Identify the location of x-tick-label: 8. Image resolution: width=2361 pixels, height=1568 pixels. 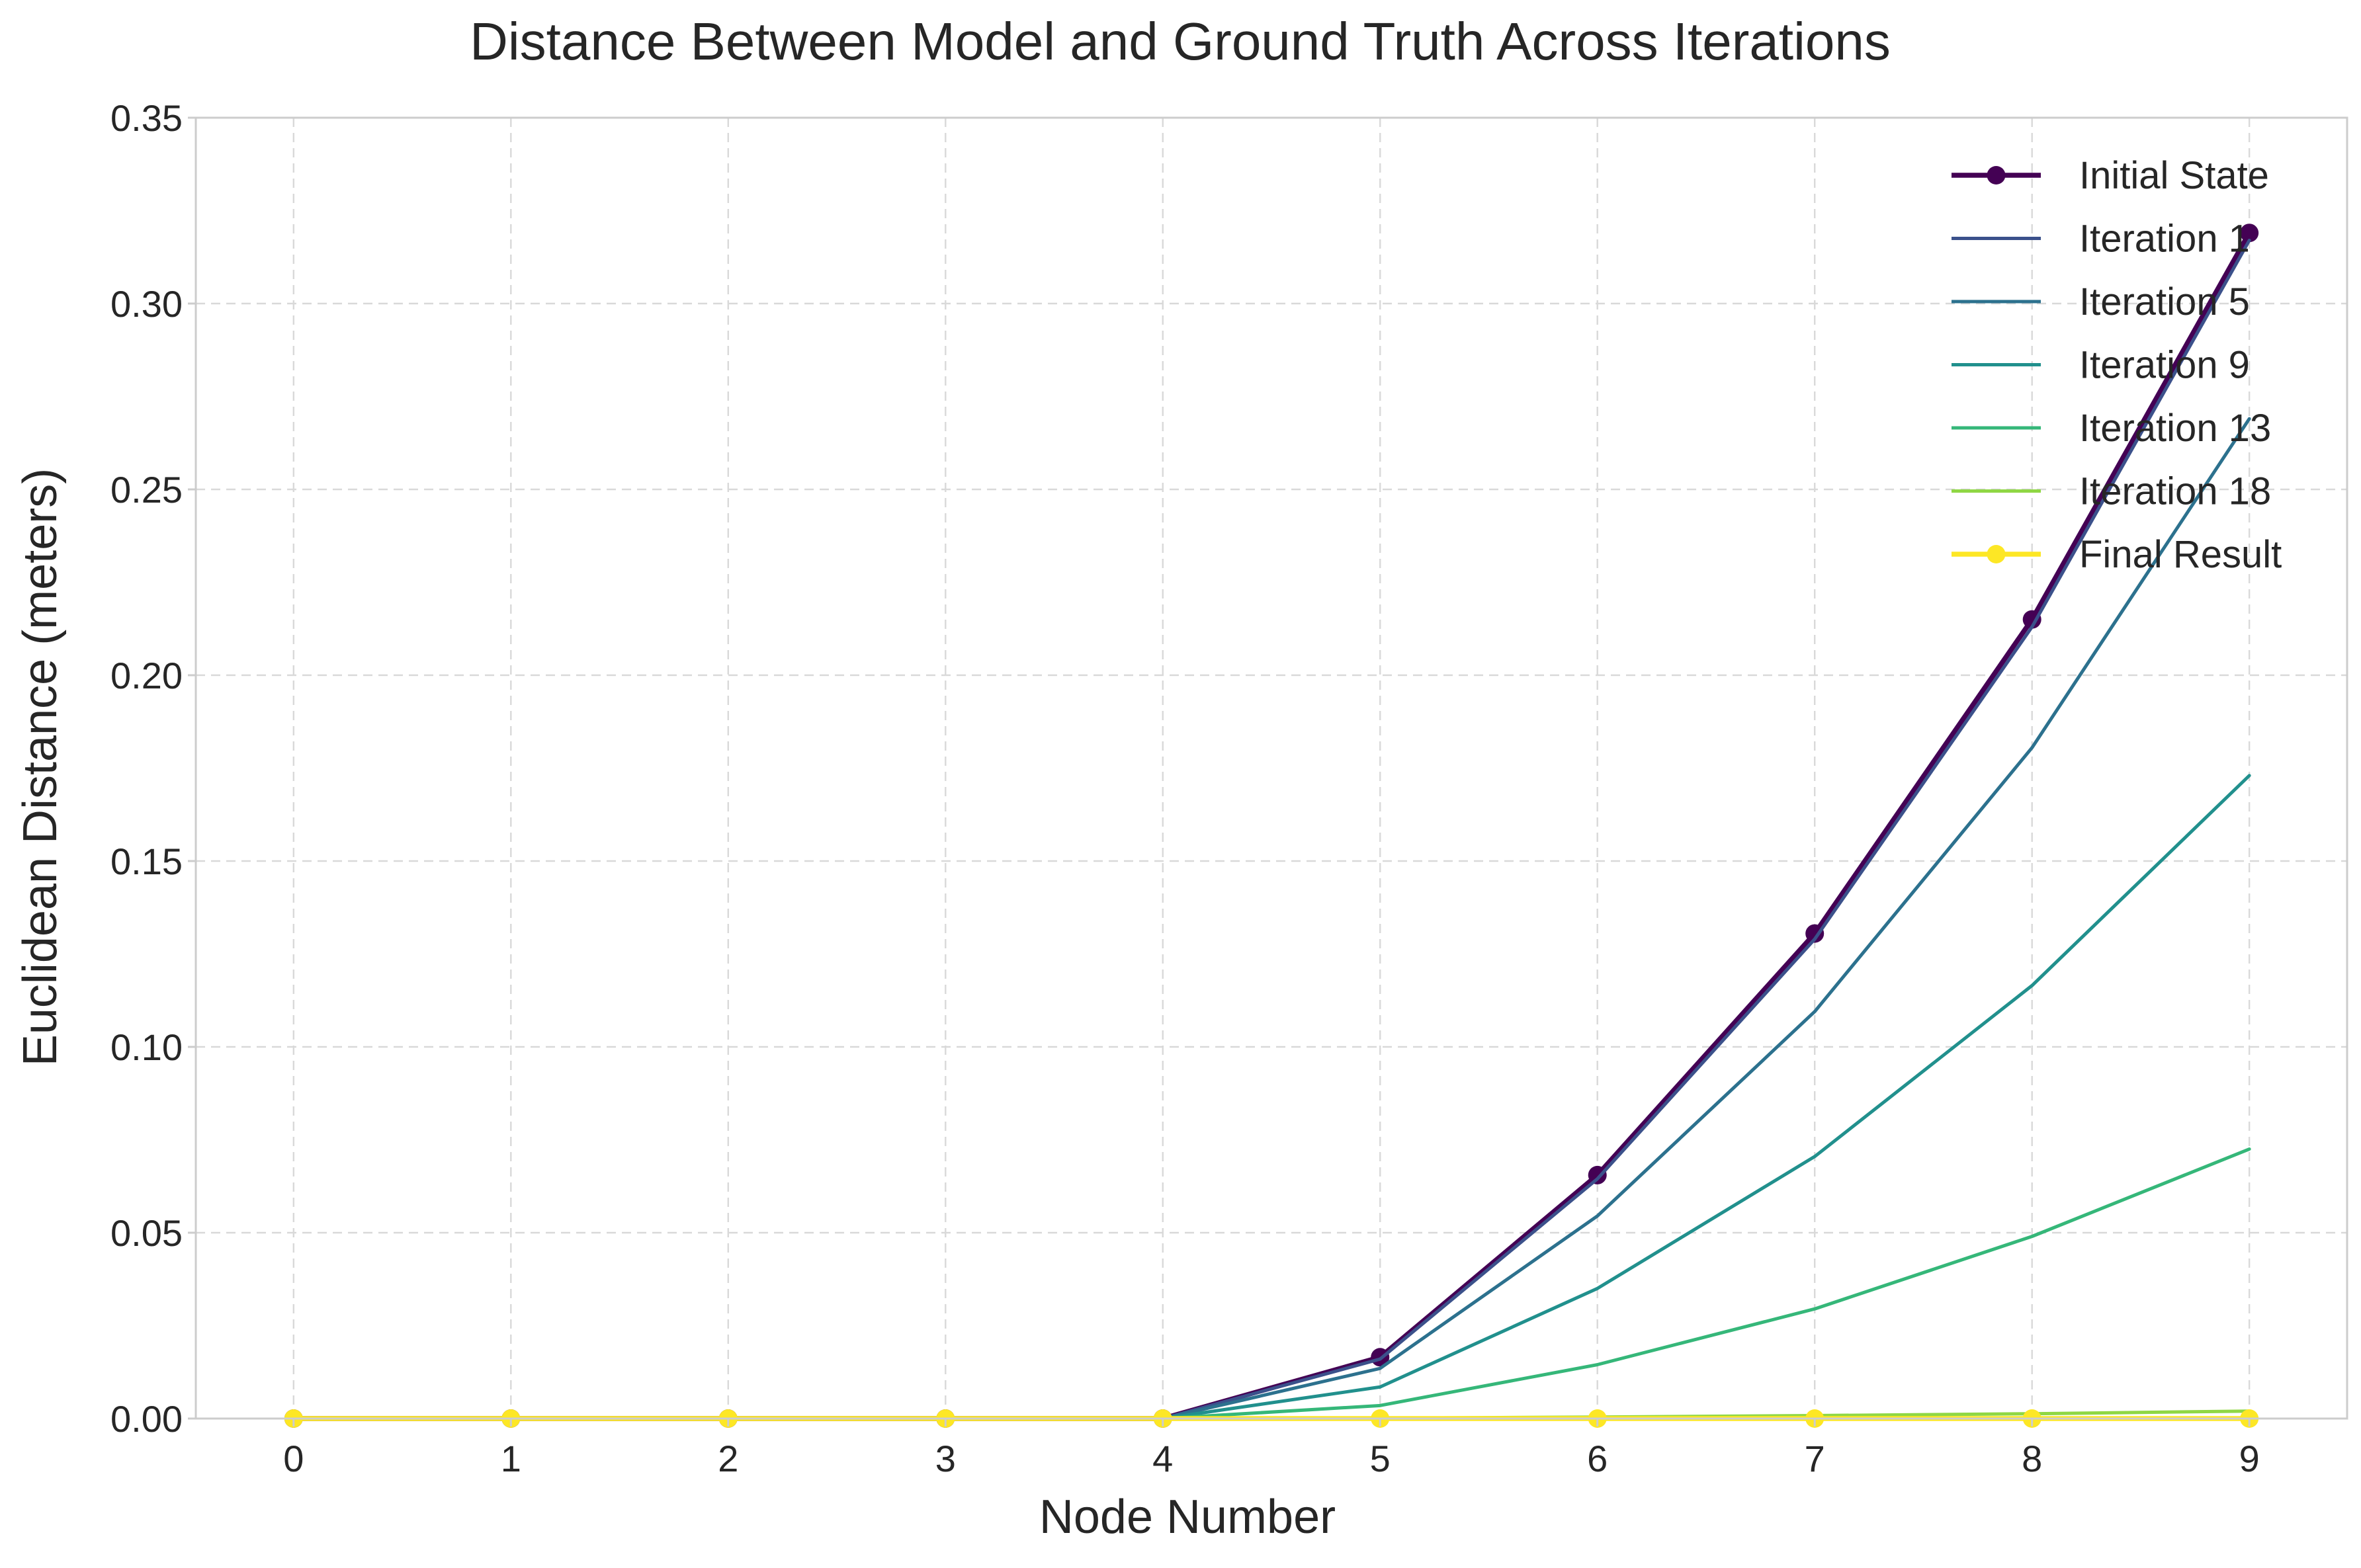
(2032, 1458).